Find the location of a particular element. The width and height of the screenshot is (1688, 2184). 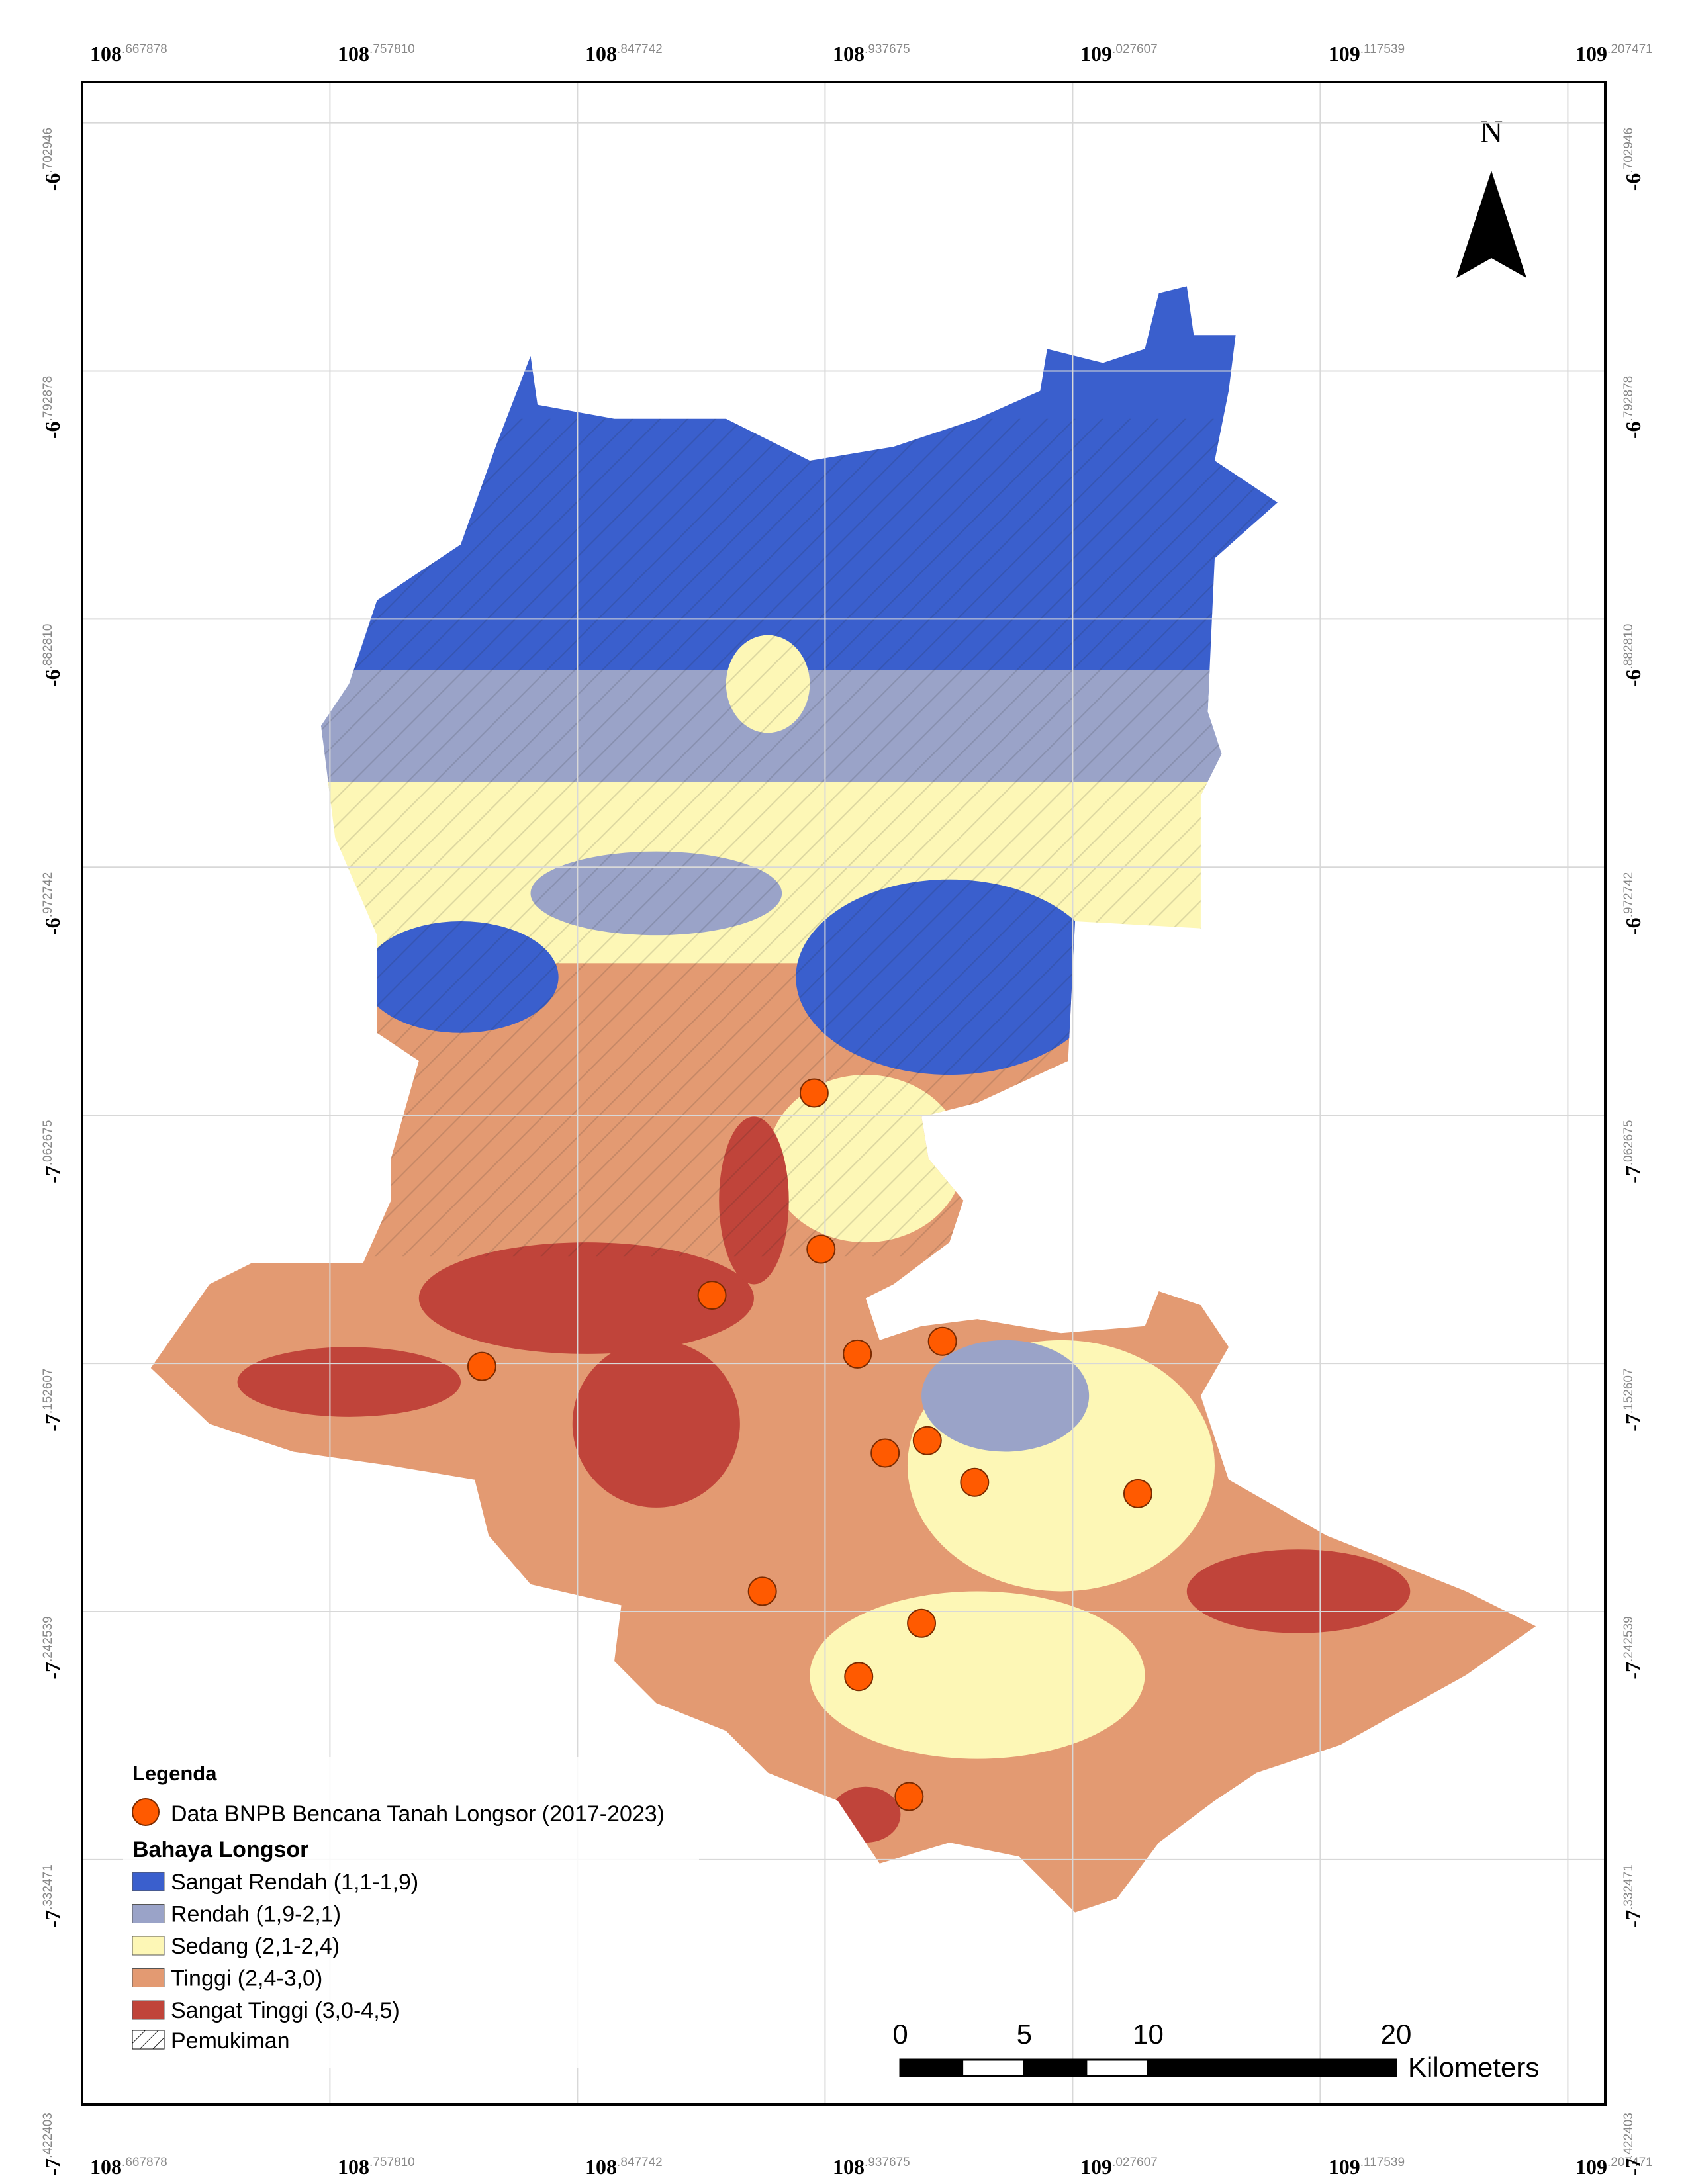

coord-label: 109.027607 is located at coordinates (1119, 54).